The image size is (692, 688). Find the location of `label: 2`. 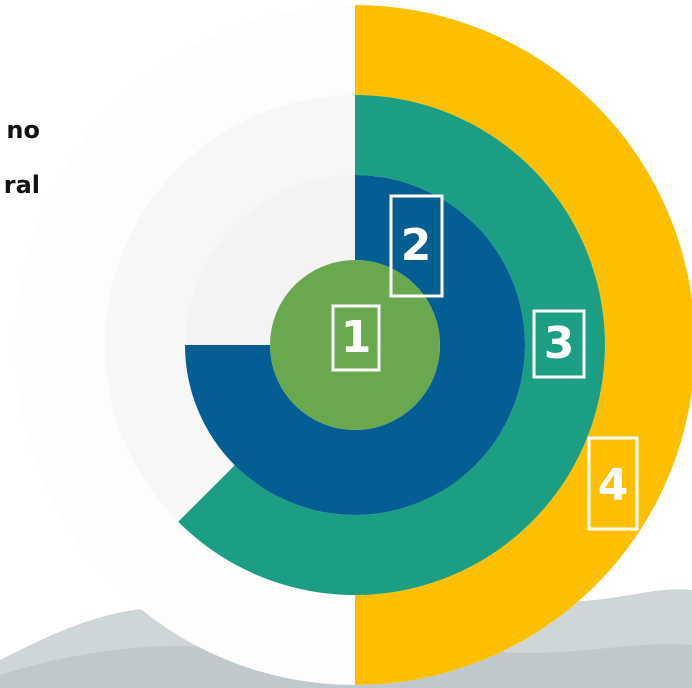

label: 2 is located at coordinates (416, 245).